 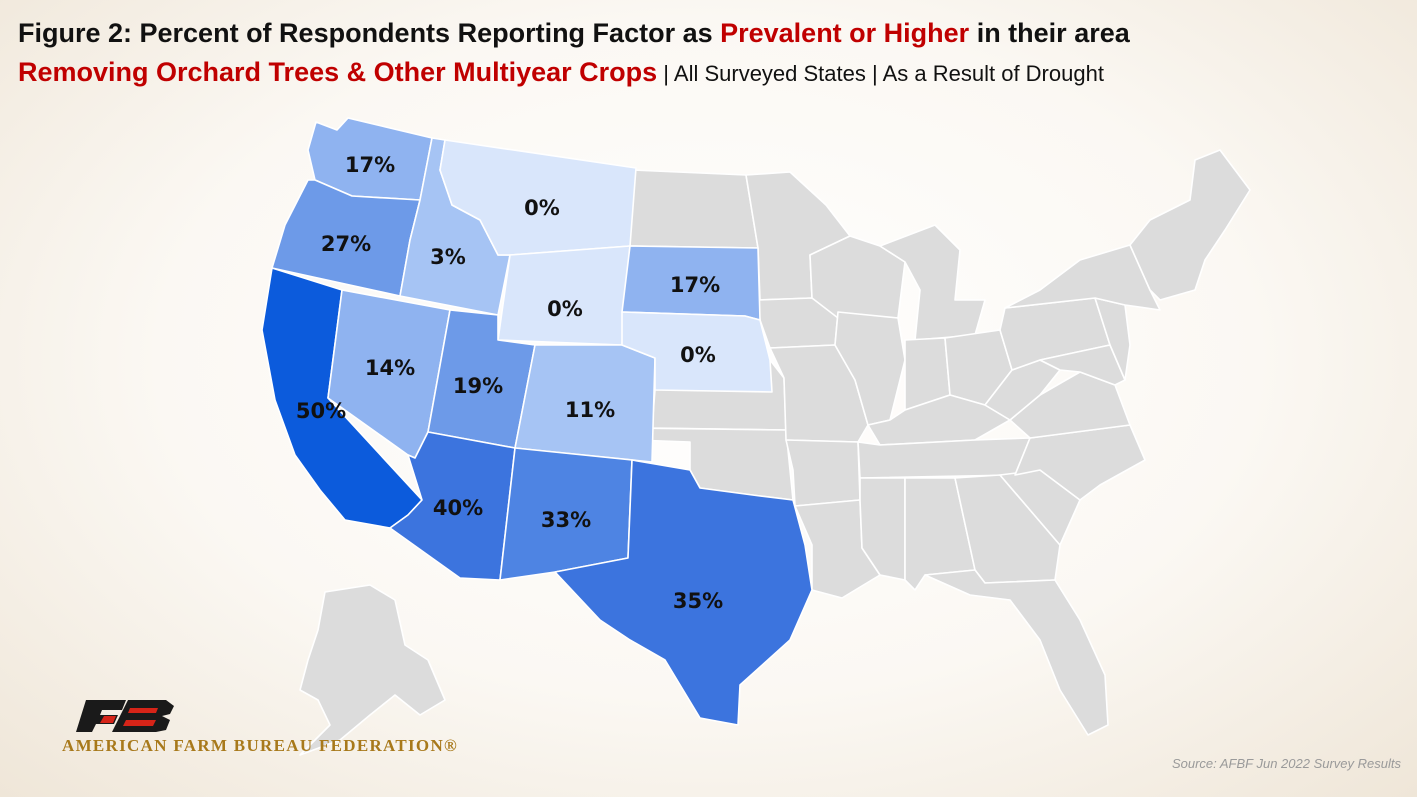 I want to click on label-nv: 14%, so click(x=390, y=368).